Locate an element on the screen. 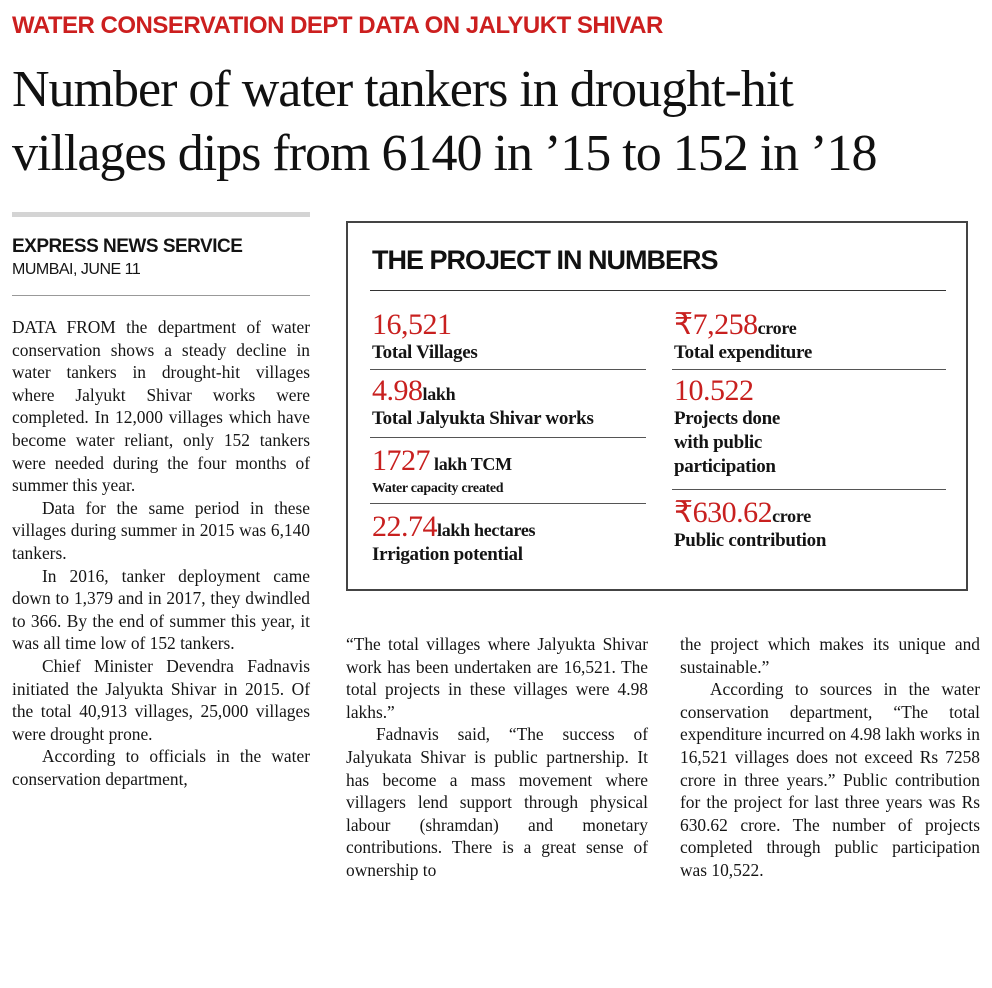 The height and width of the screenshot is (988, 992). stat-total-expenditure: ₹7,258crore Total expenditure is located at coordinates (743, 337).